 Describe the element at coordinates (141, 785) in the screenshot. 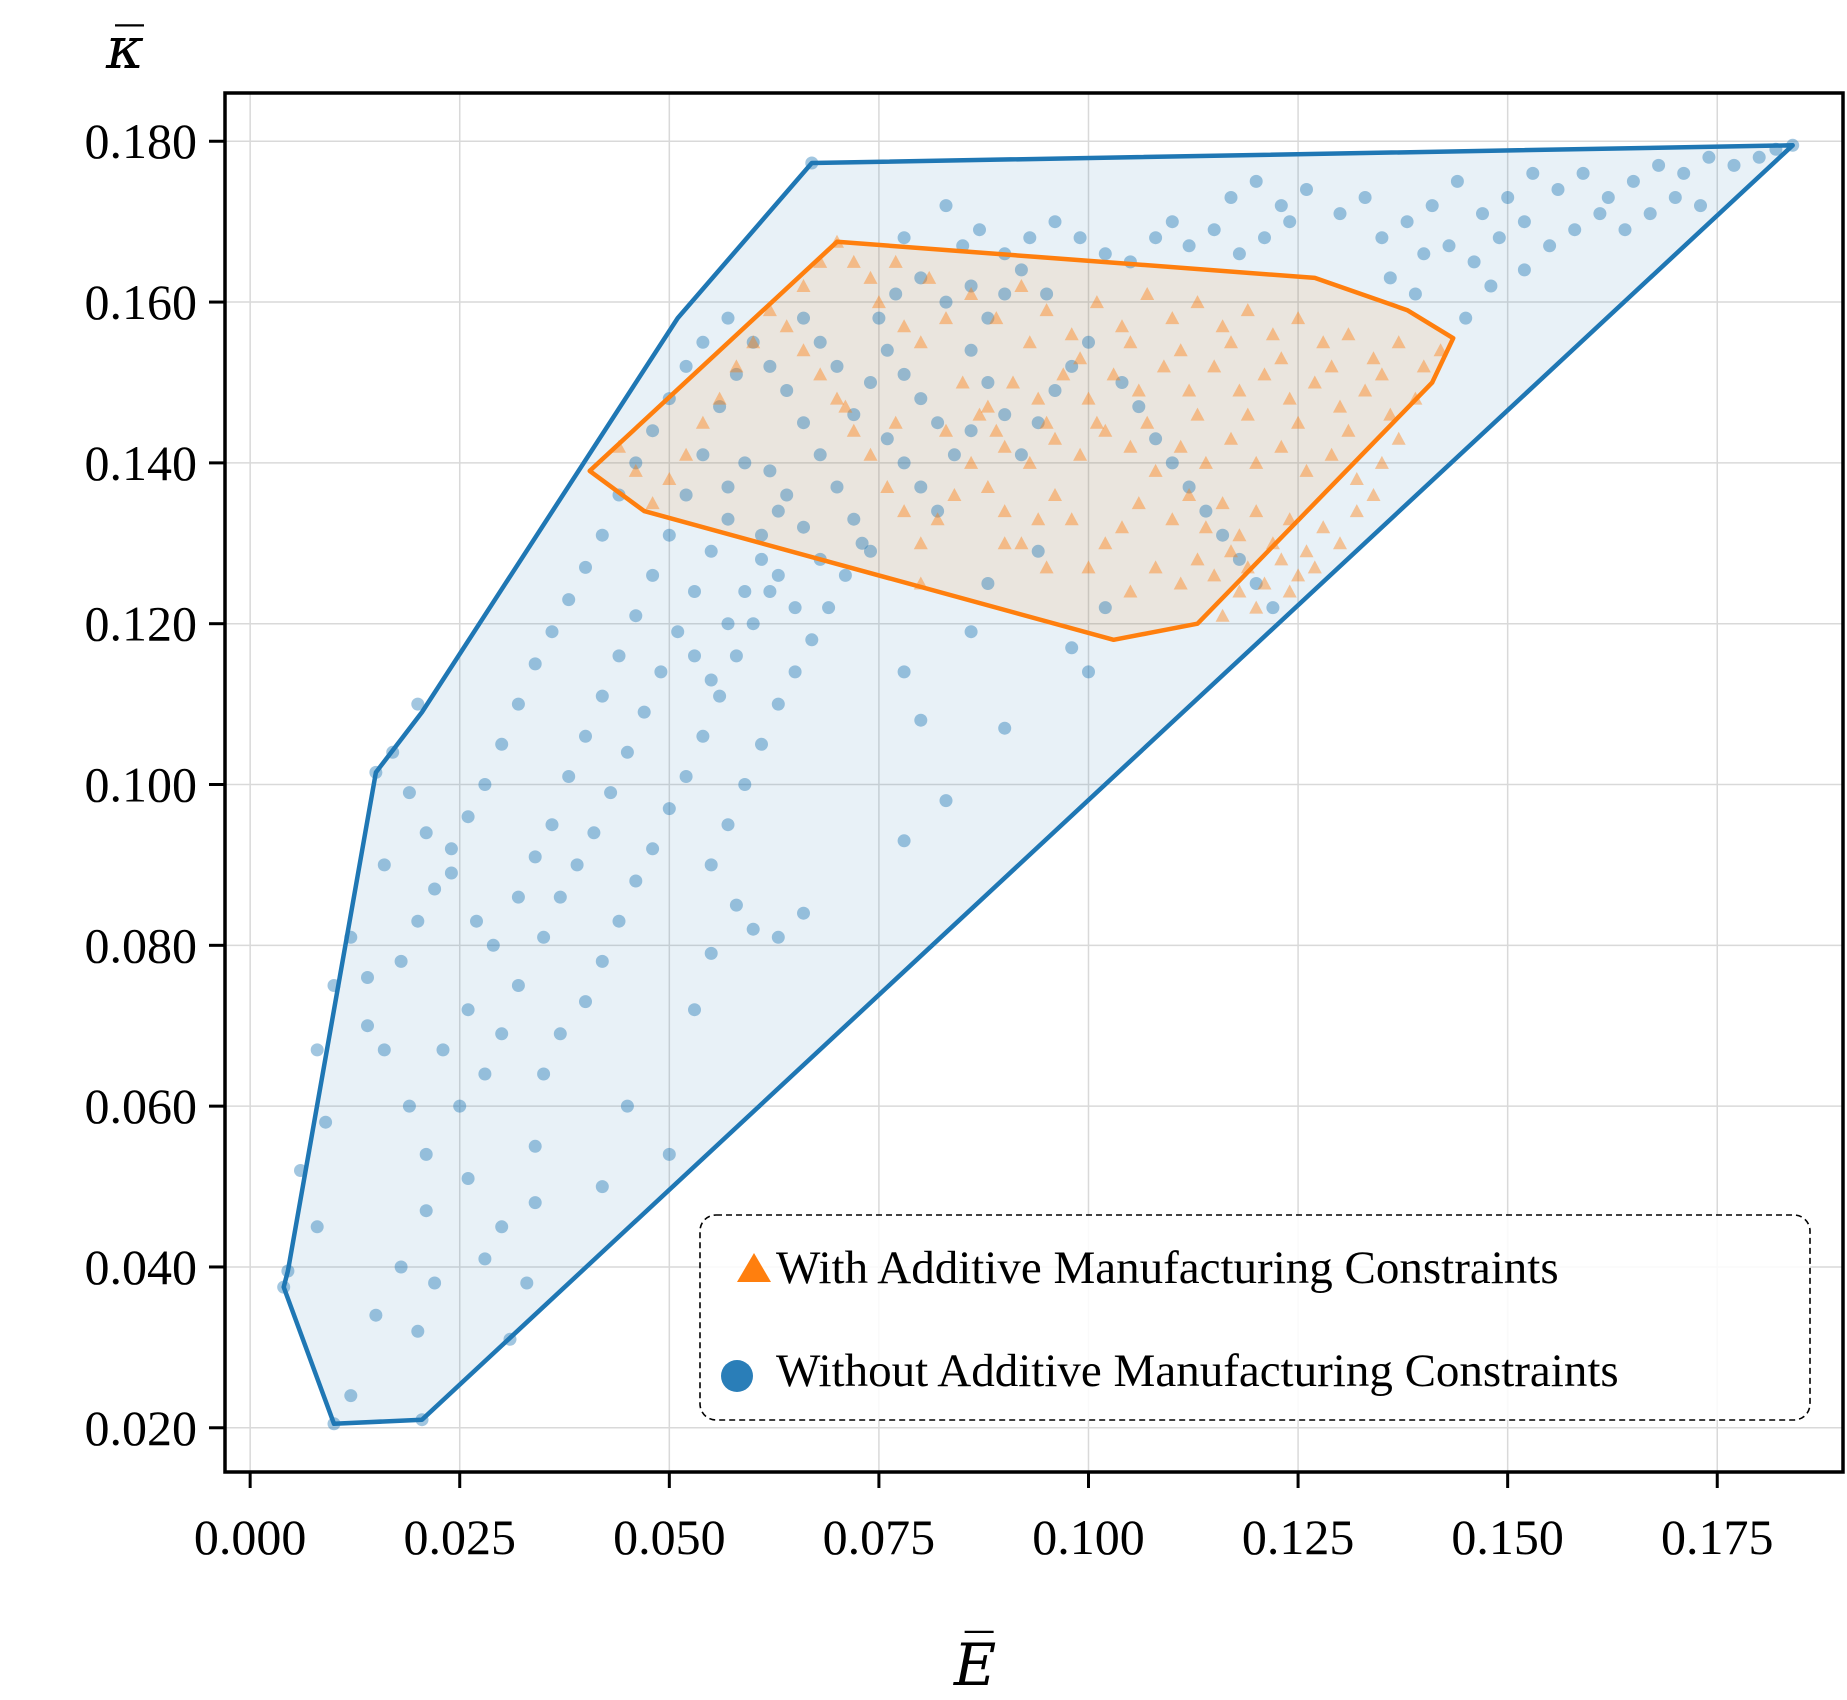

I see `y-tick-label-4: 0.100` at that location.